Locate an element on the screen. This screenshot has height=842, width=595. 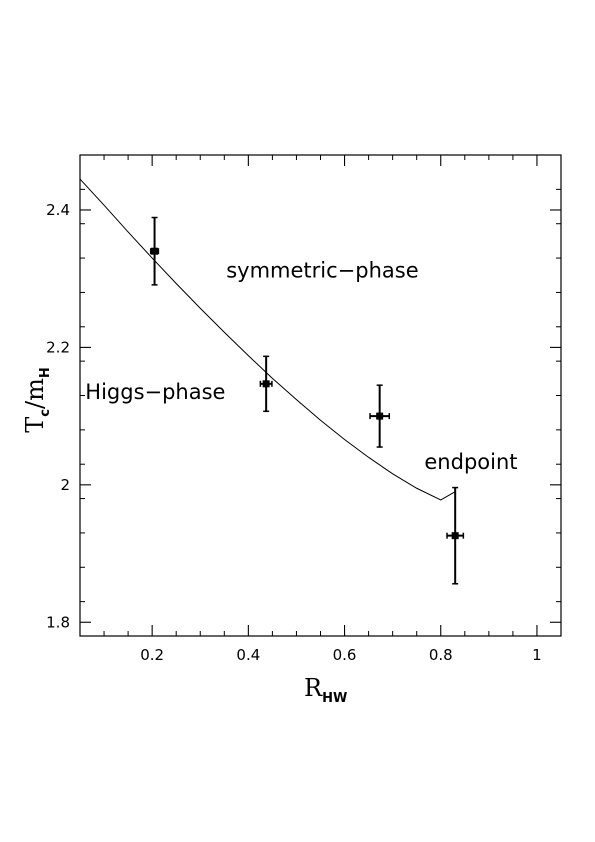
annotation-label: endpoint is located at coordinates (470, 462).